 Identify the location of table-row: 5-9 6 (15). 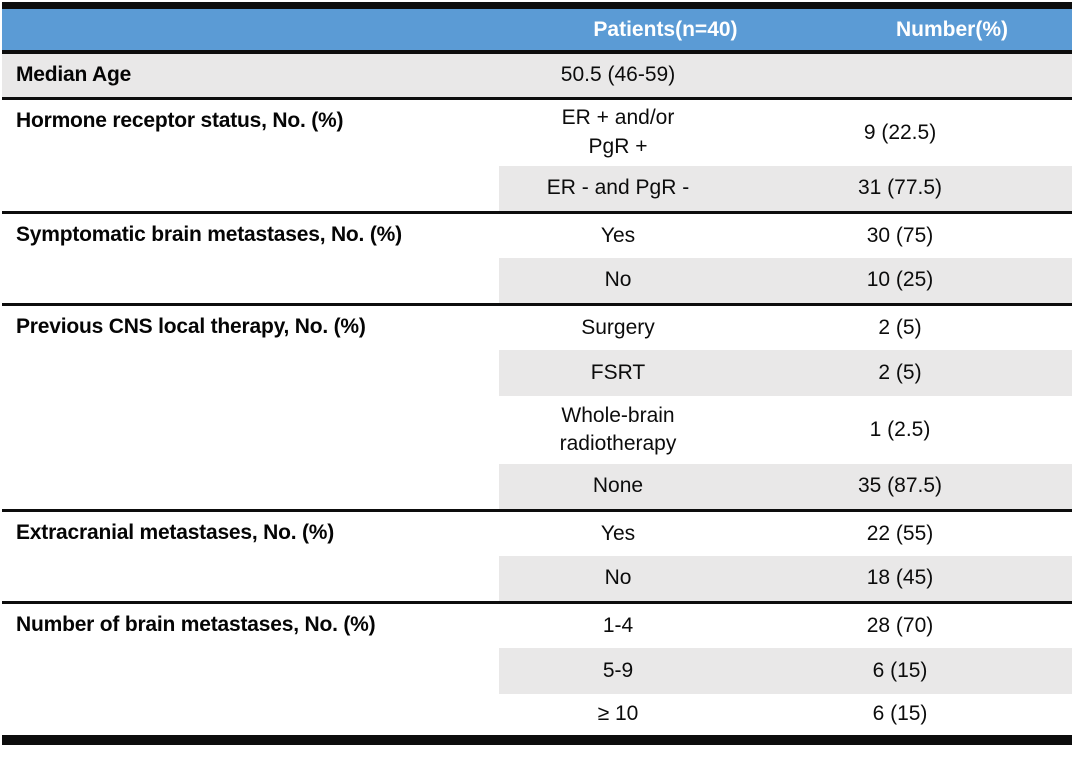
(537, 671).